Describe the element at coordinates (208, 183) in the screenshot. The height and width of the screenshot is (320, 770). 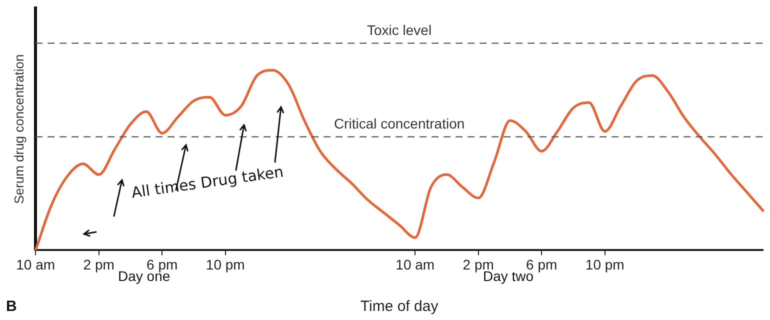
I see `annotation: All times Drug taken` at that location.